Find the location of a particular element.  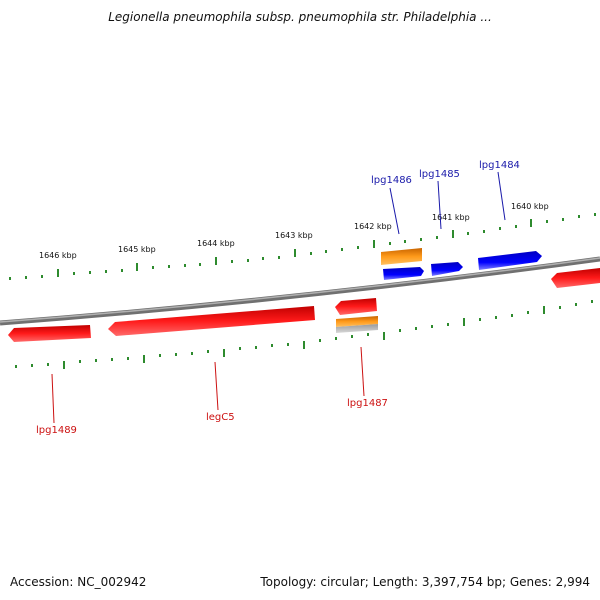

lower-tick-track is located at coordinates (304, 334).